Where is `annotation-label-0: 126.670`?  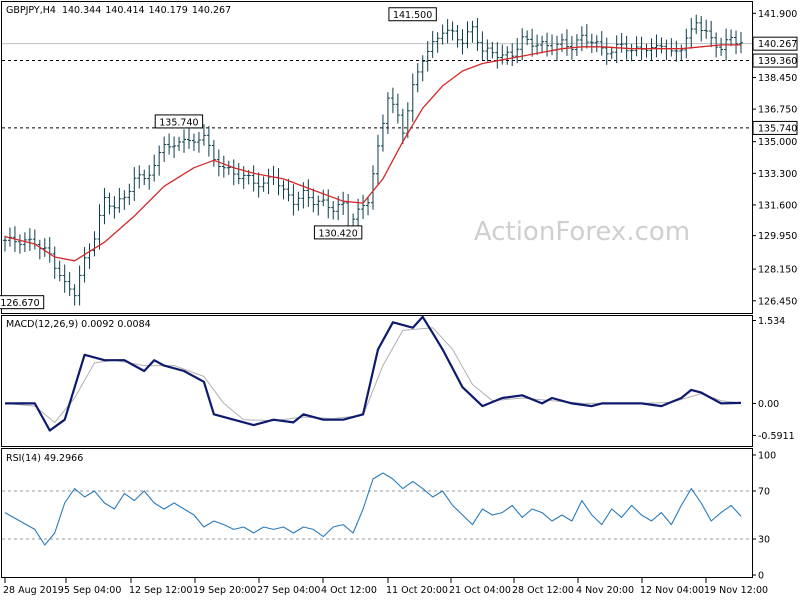
annotation-label-0: 126.670 is located at coordinates (19, 303).